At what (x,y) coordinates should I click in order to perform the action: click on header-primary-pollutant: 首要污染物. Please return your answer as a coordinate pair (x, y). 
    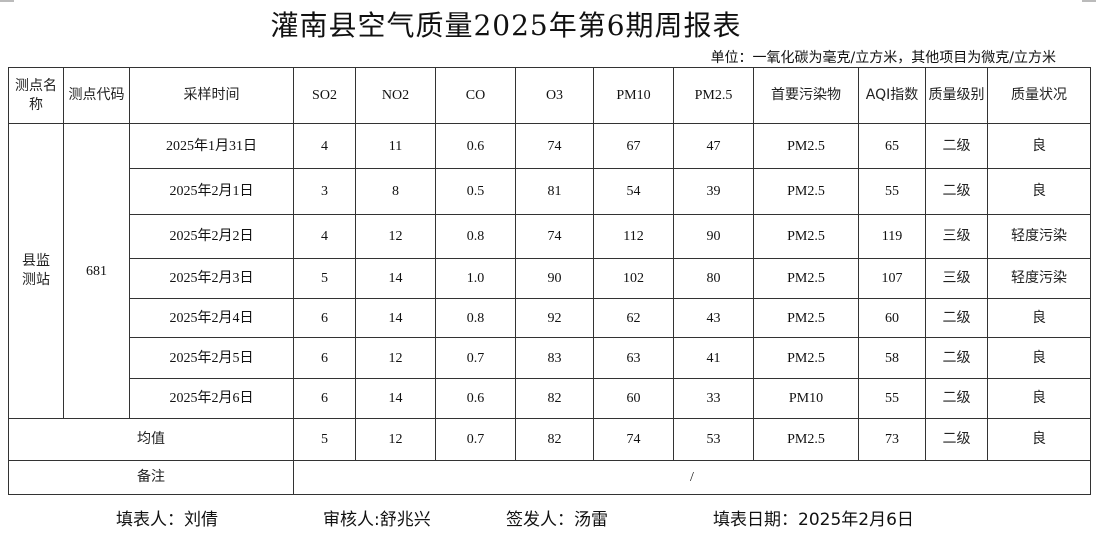
    Looking at the image, I should click on (806, 95).